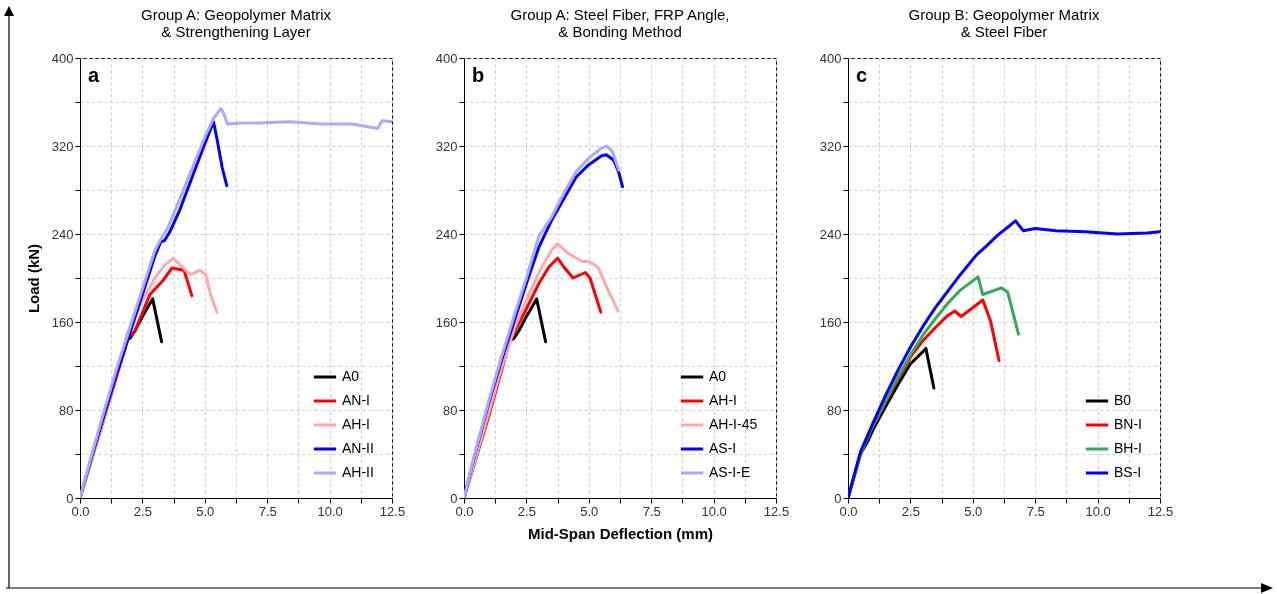 The image size is (1277, 594). Describe the element at coordinates (478, 75) in the screenshot. I see `annotation: b` at that location.